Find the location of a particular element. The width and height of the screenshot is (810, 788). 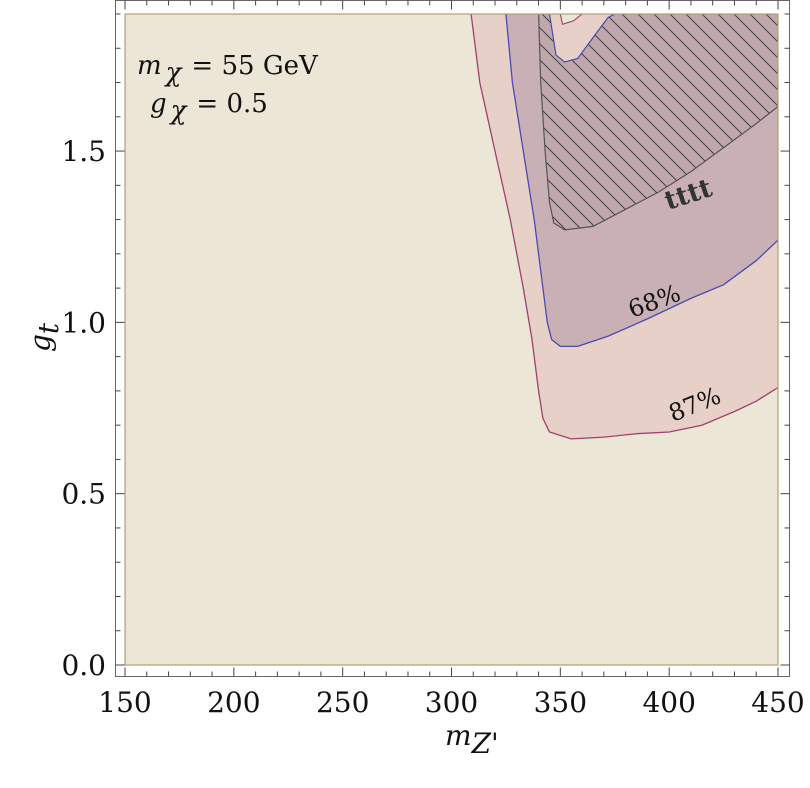

region-tttt-hatch is located at coordinates (658, 122).